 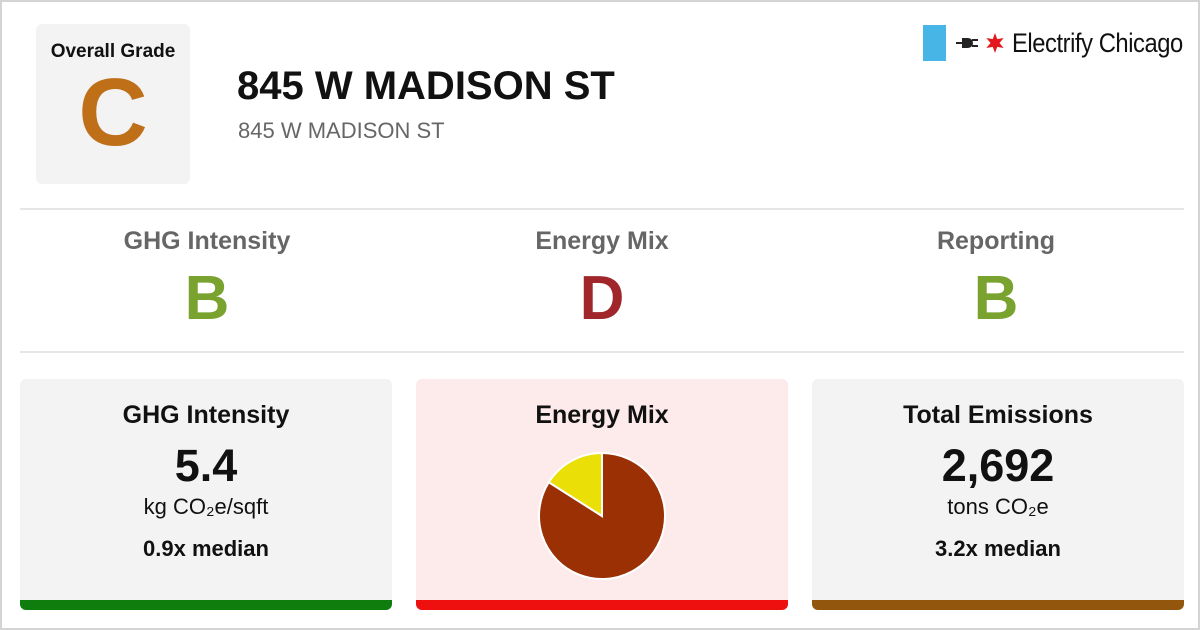 I want to click on total-card-bar, so click(x=998, y=605).